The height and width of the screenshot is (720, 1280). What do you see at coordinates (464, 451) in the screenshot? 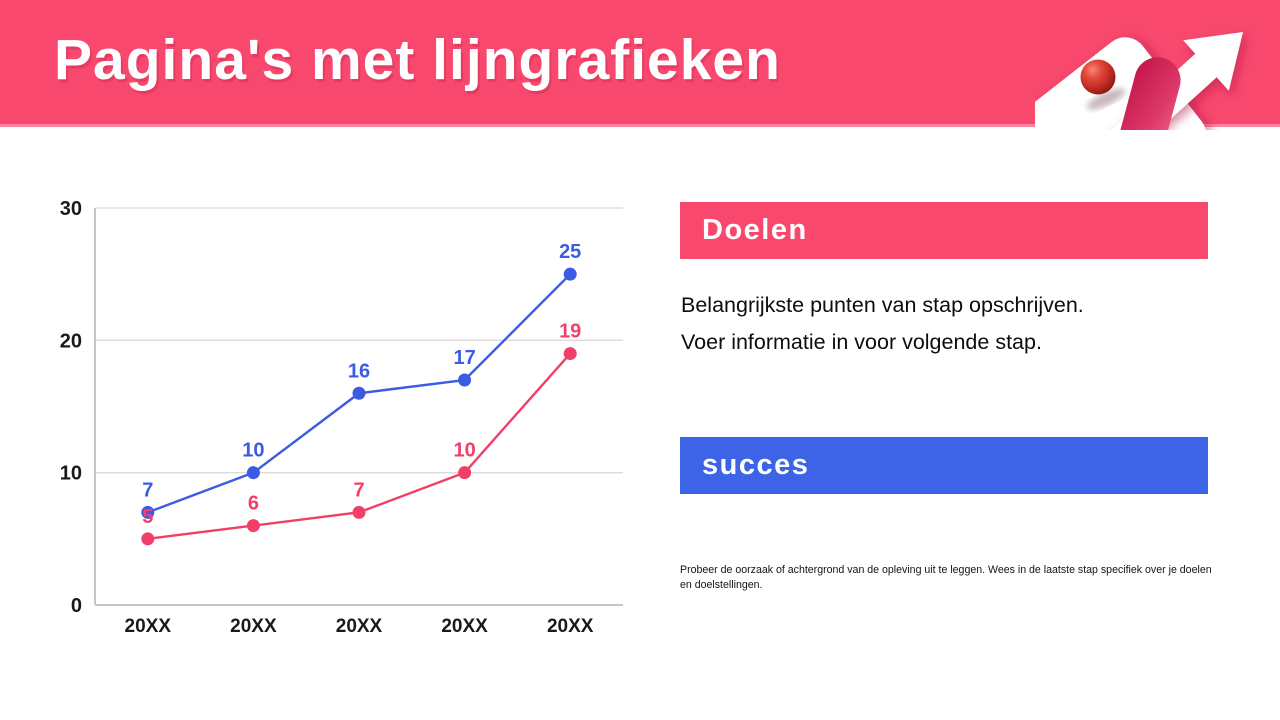
I see `pink-series-data-label: 10` at bounding box center [464, 451].